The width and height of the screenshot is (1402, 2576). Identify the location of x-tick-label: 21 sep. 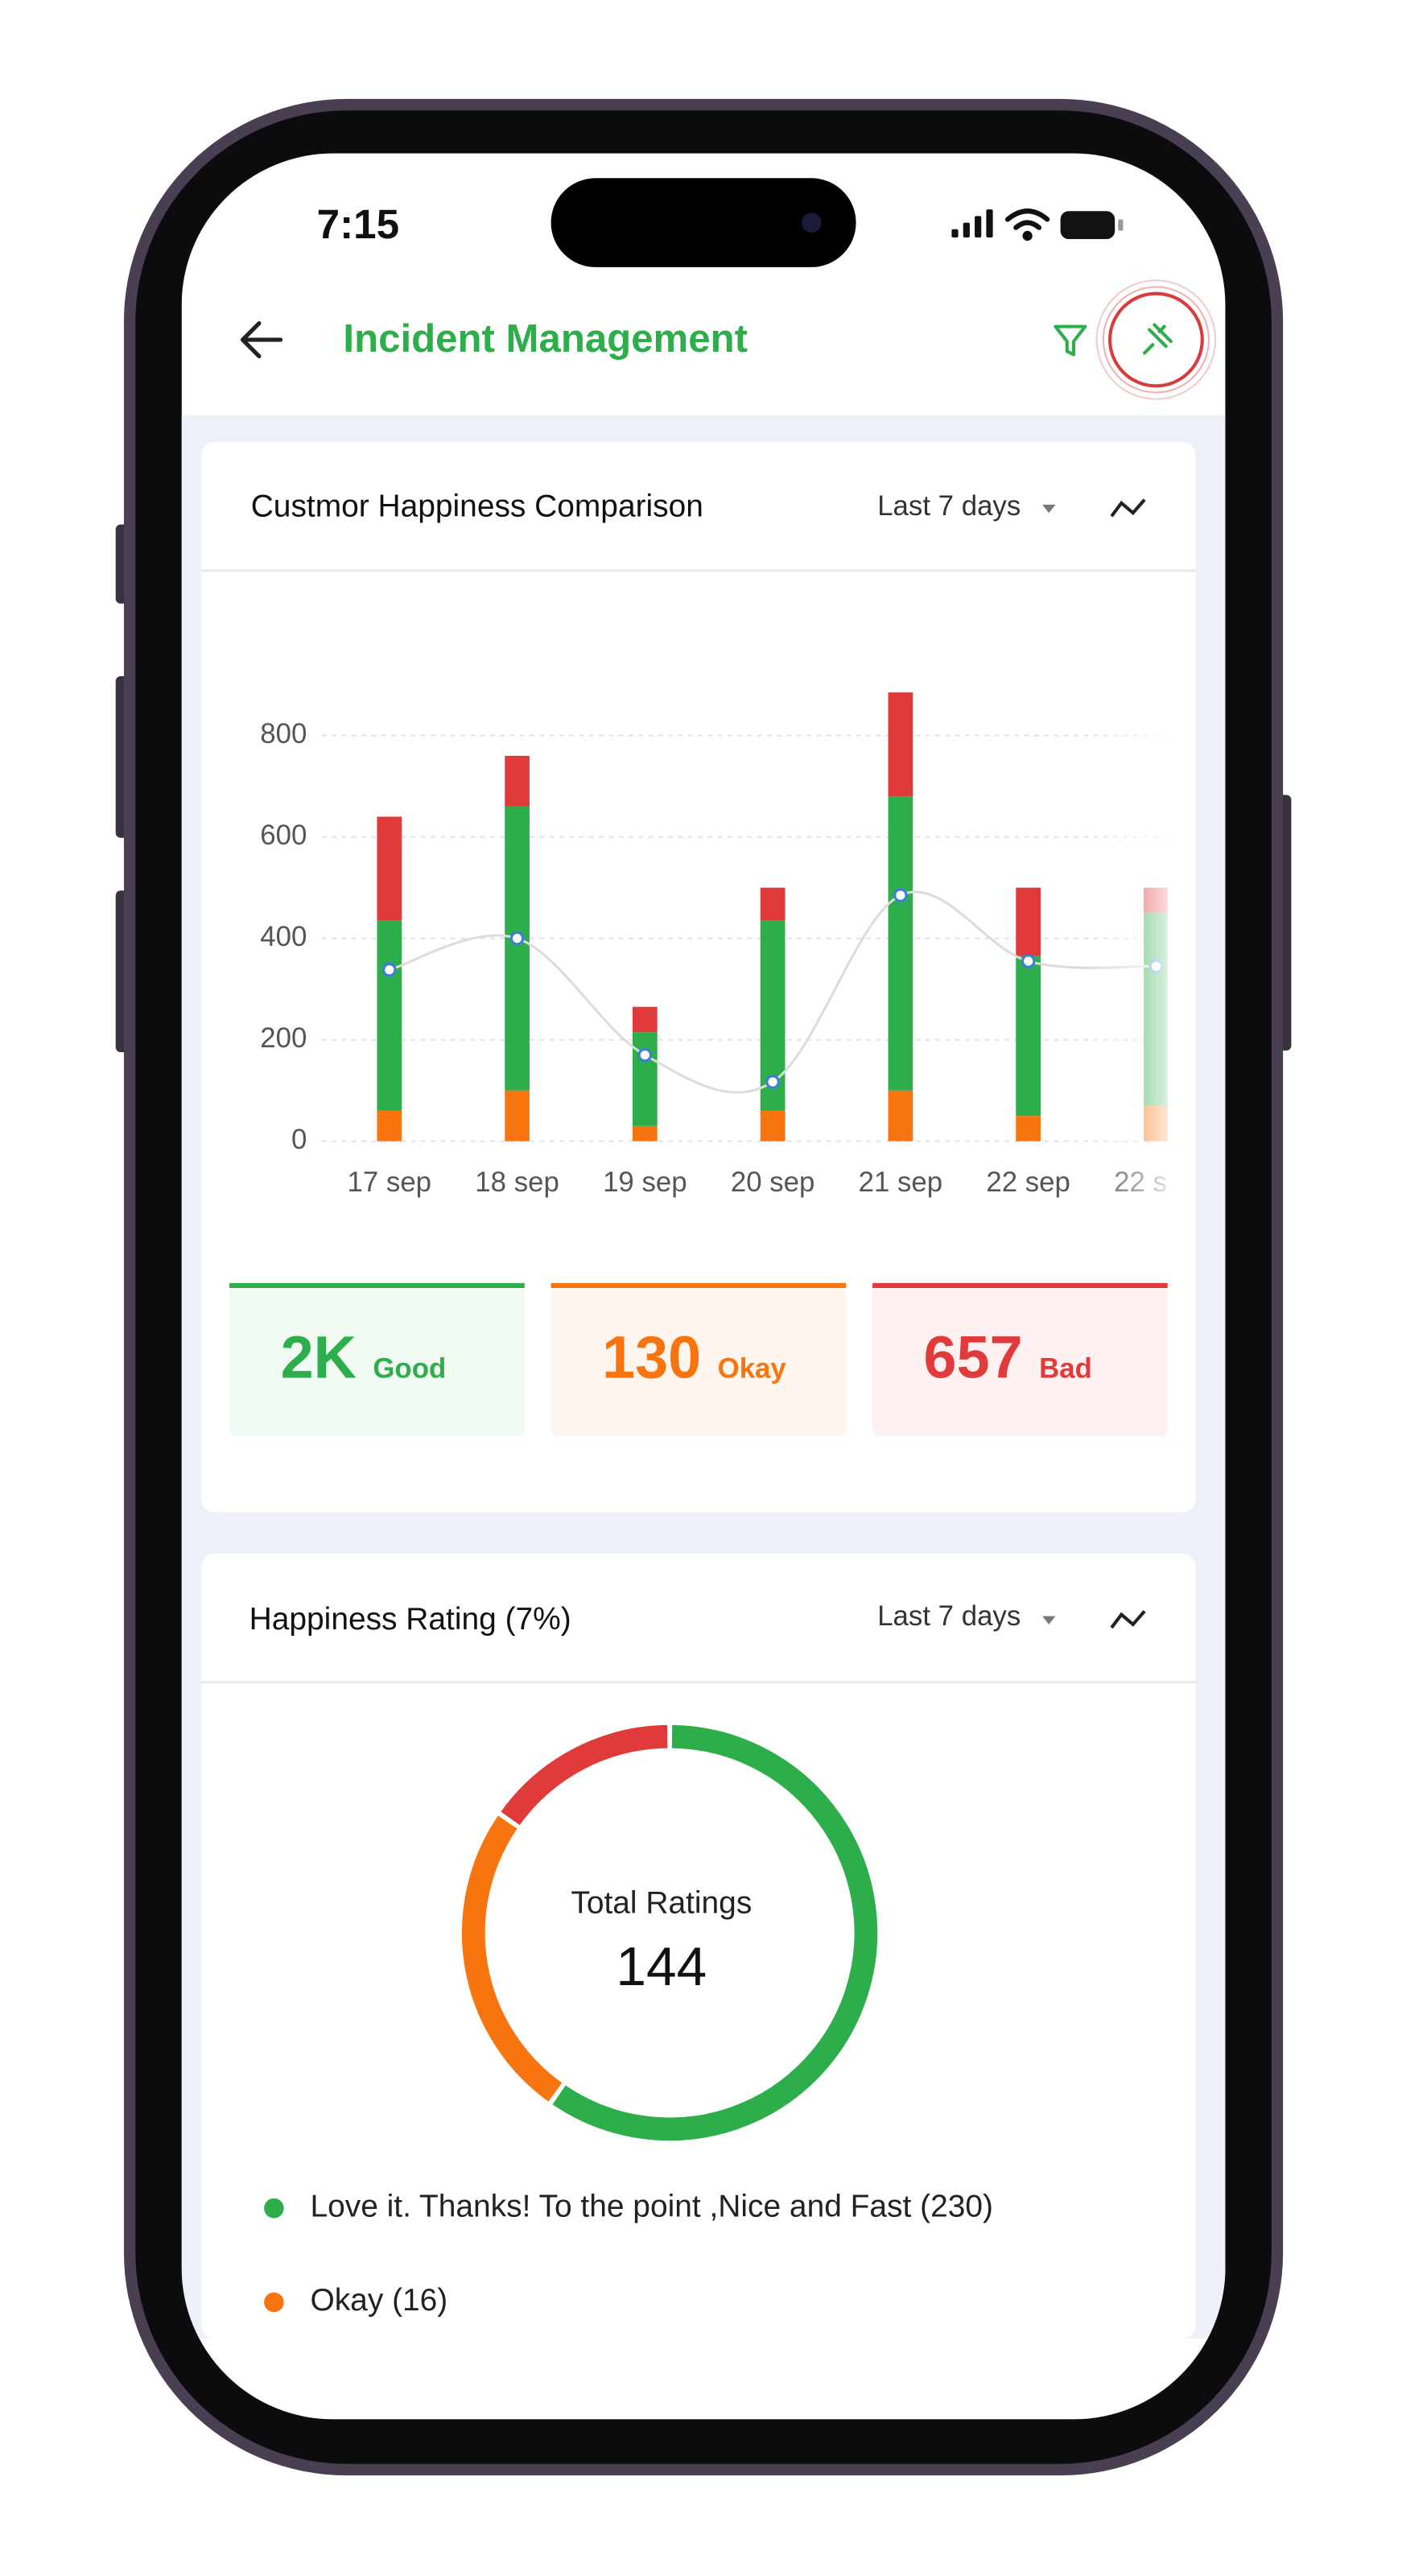
(901, 1182).